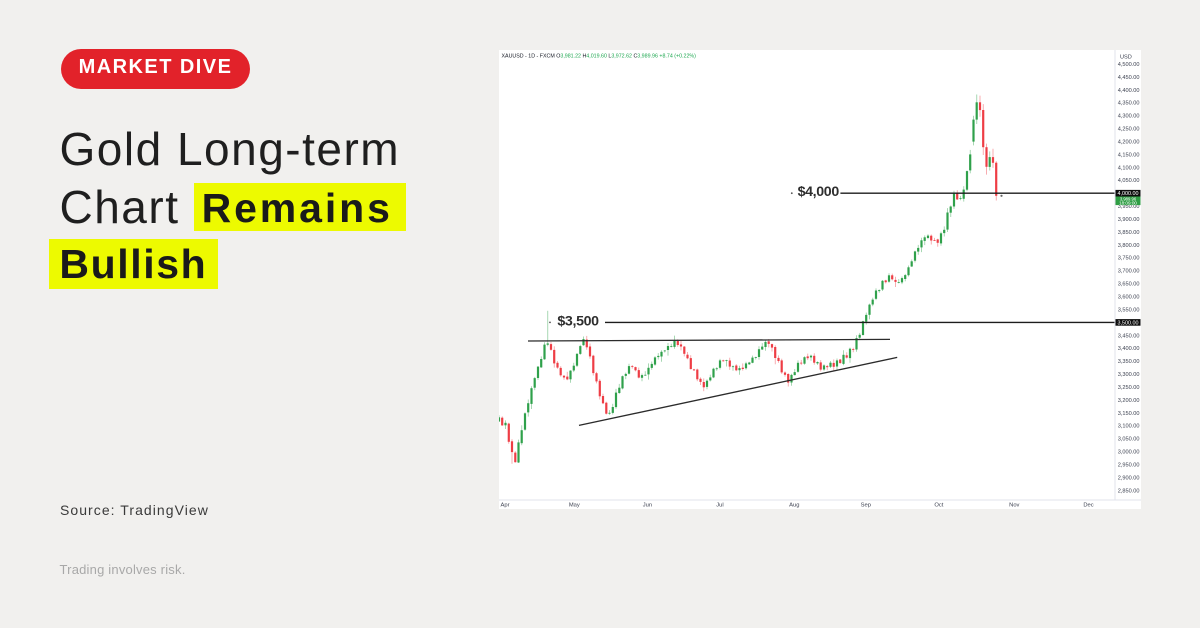 The width and height of the screenshot is (1200, 628). I want to click on svg-text: Jul, so click(719, 505).